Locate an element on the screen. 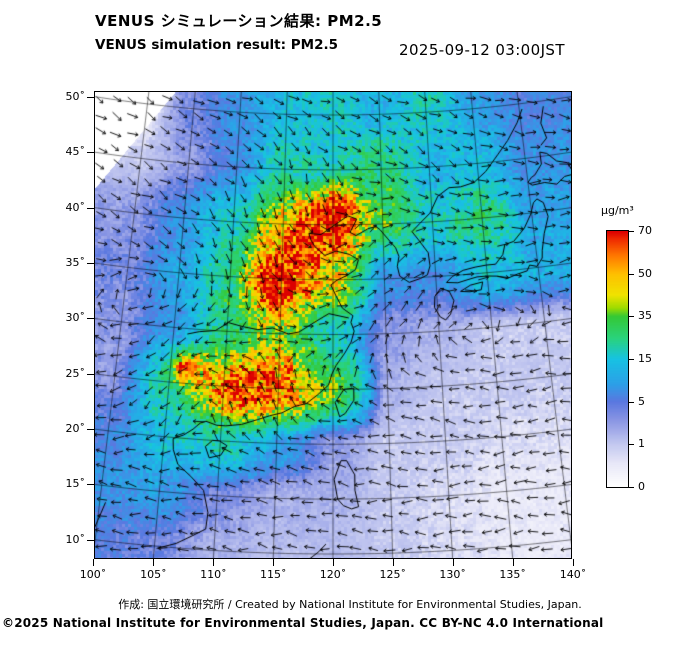 This screenshot has width=700, height=649. colorbar-tick-label: 5 is located at coordinates (641, 401).